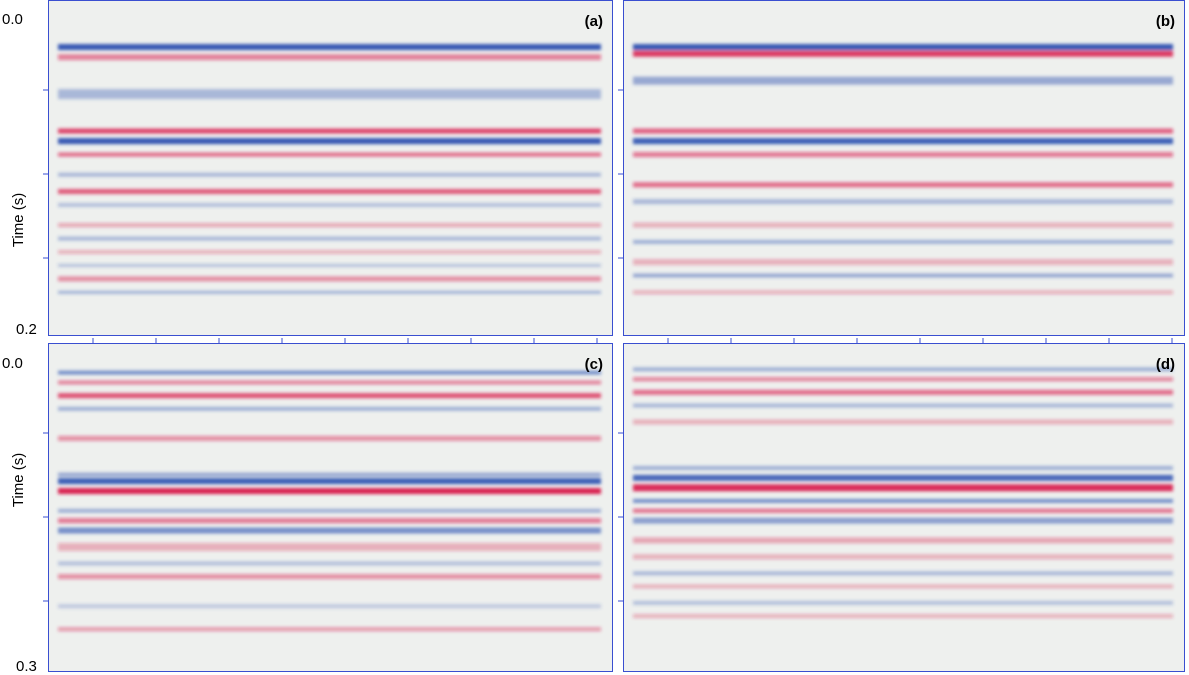  Describe the element at coordinates (594, 21) in the screenshot. I see `panel-label: (a)` at that location.